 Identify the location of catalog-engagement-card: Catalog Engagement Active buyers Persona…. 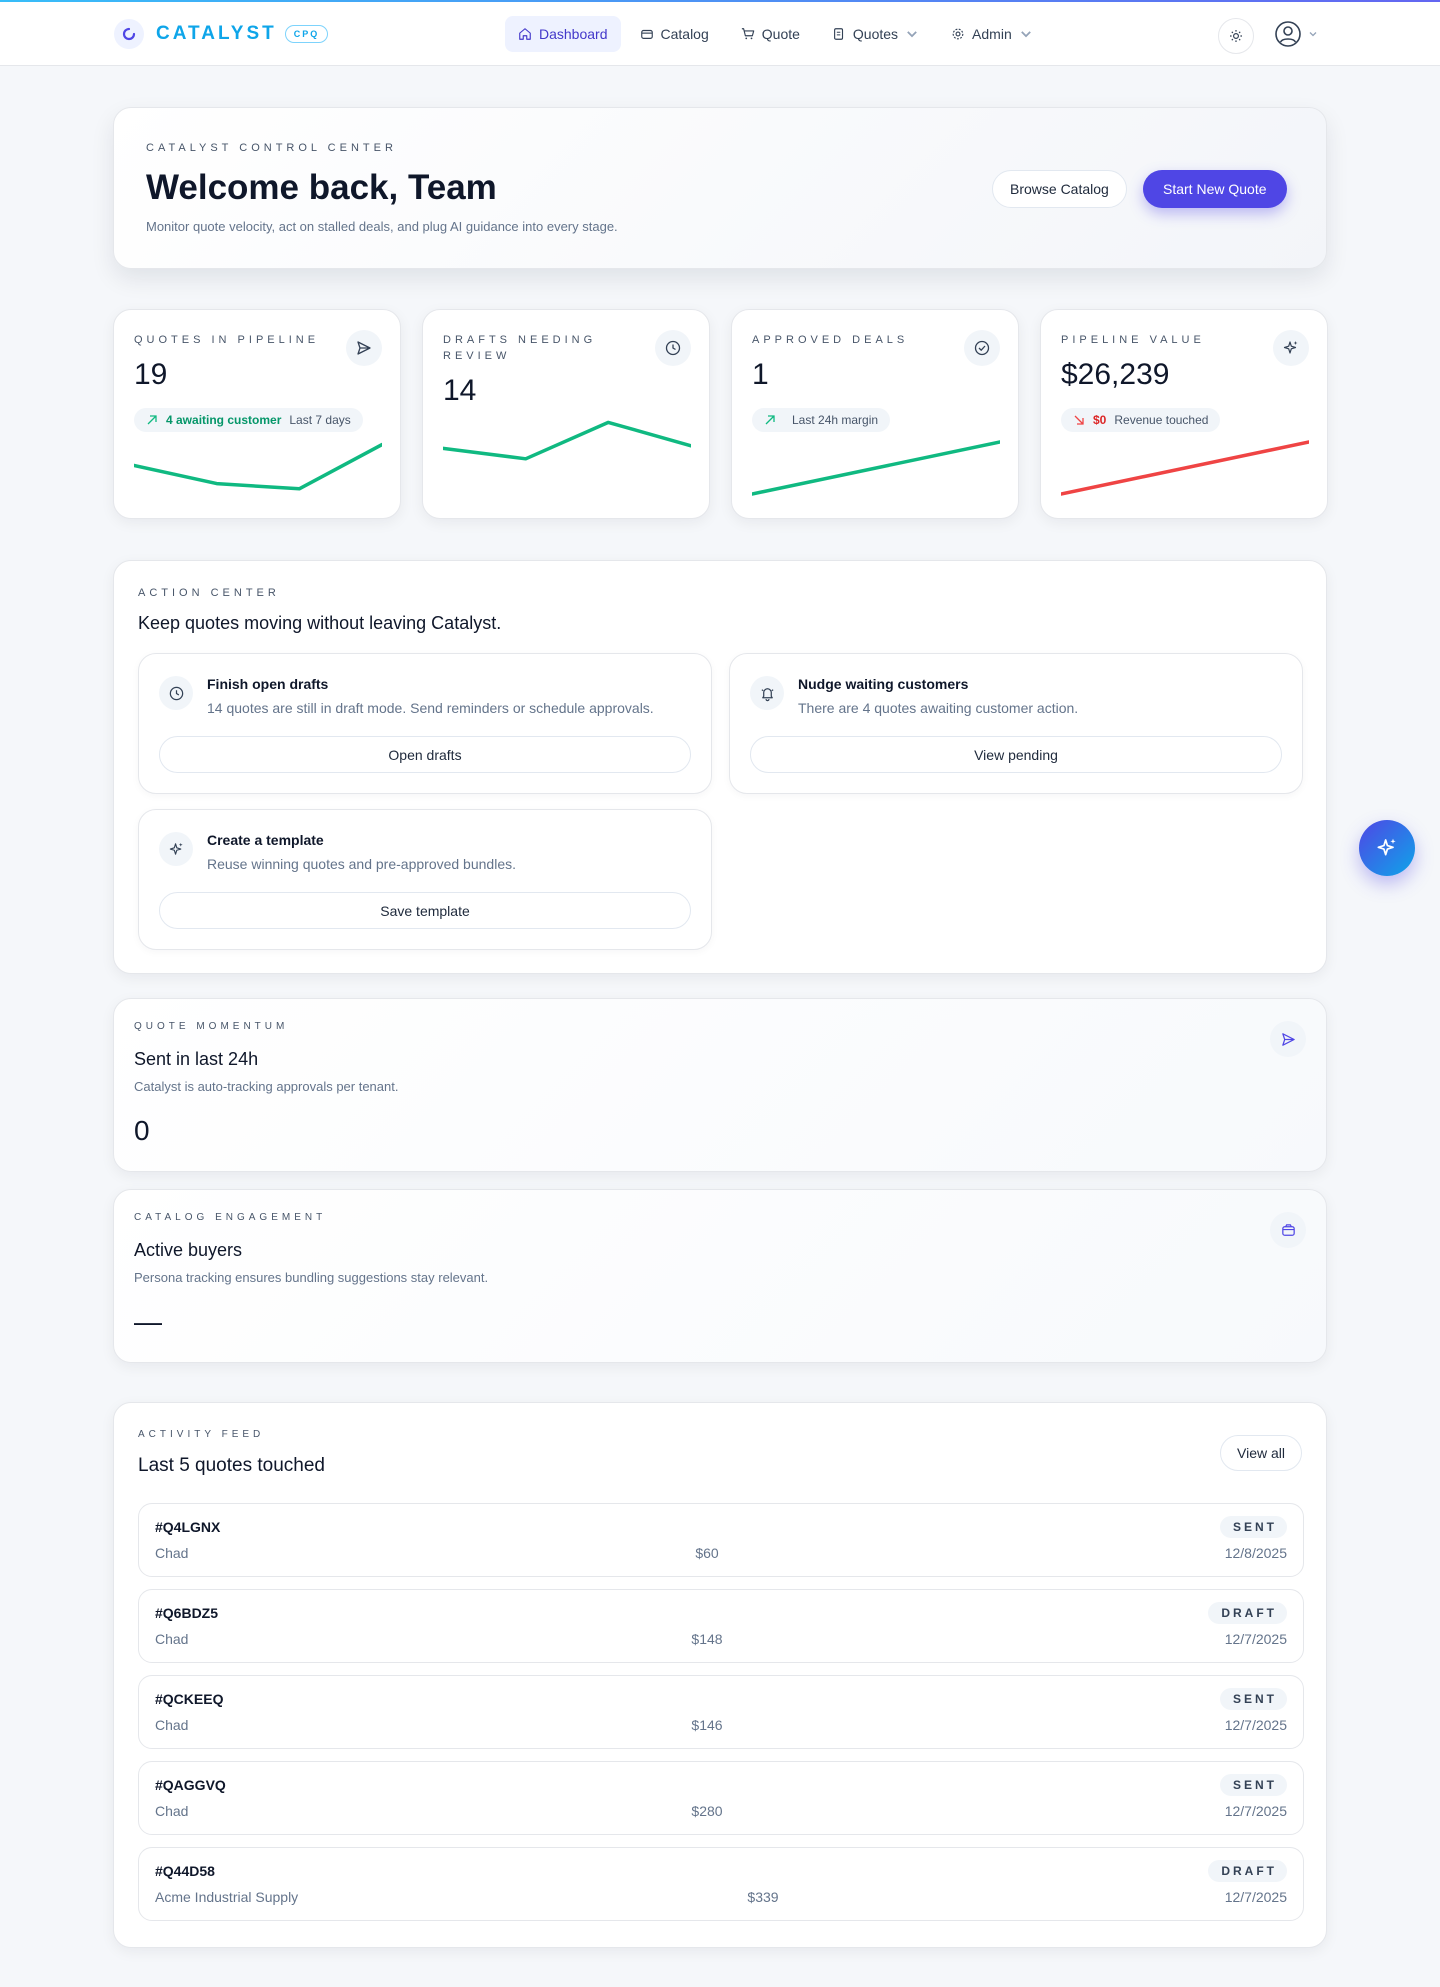
(720, 1276).